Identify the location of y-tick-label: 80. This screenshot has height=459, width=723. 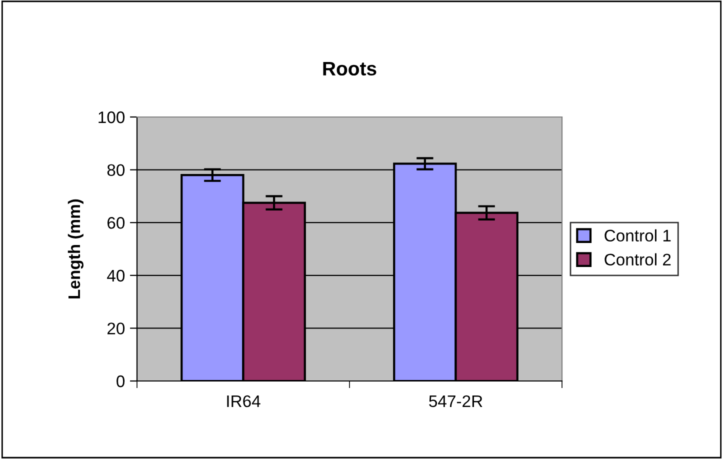
(116, 170).